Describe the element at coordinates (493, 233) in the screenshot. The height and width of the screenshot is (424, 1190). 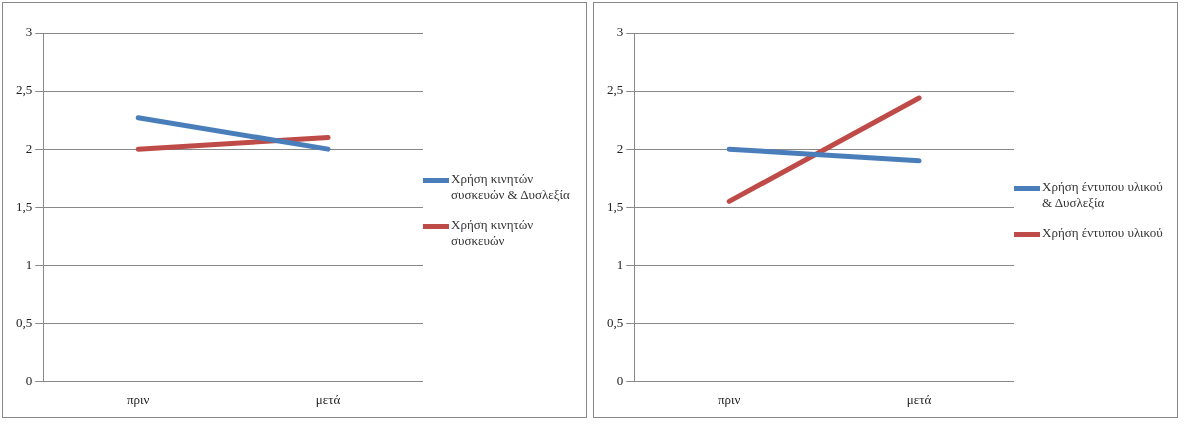
I see `legend-label: Χρήση κινητών συσκευών` at that location.